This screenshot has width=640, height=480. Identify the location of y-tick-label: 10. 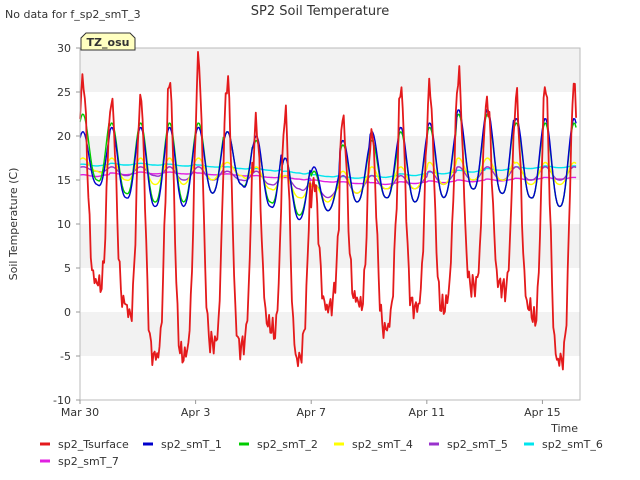
(64, 224).